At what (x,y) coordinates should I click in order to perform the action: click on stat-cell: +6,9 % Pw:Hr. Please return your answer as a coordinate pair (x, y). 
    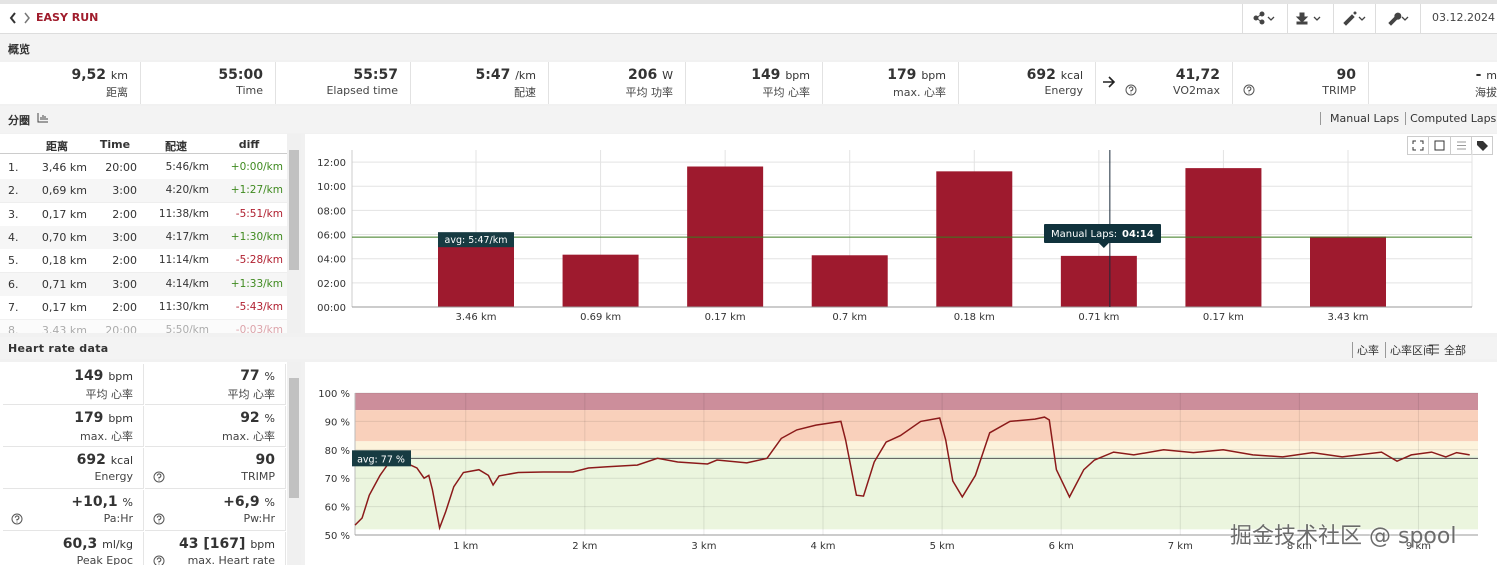
    Looking at the image, I should click on (215, 510).